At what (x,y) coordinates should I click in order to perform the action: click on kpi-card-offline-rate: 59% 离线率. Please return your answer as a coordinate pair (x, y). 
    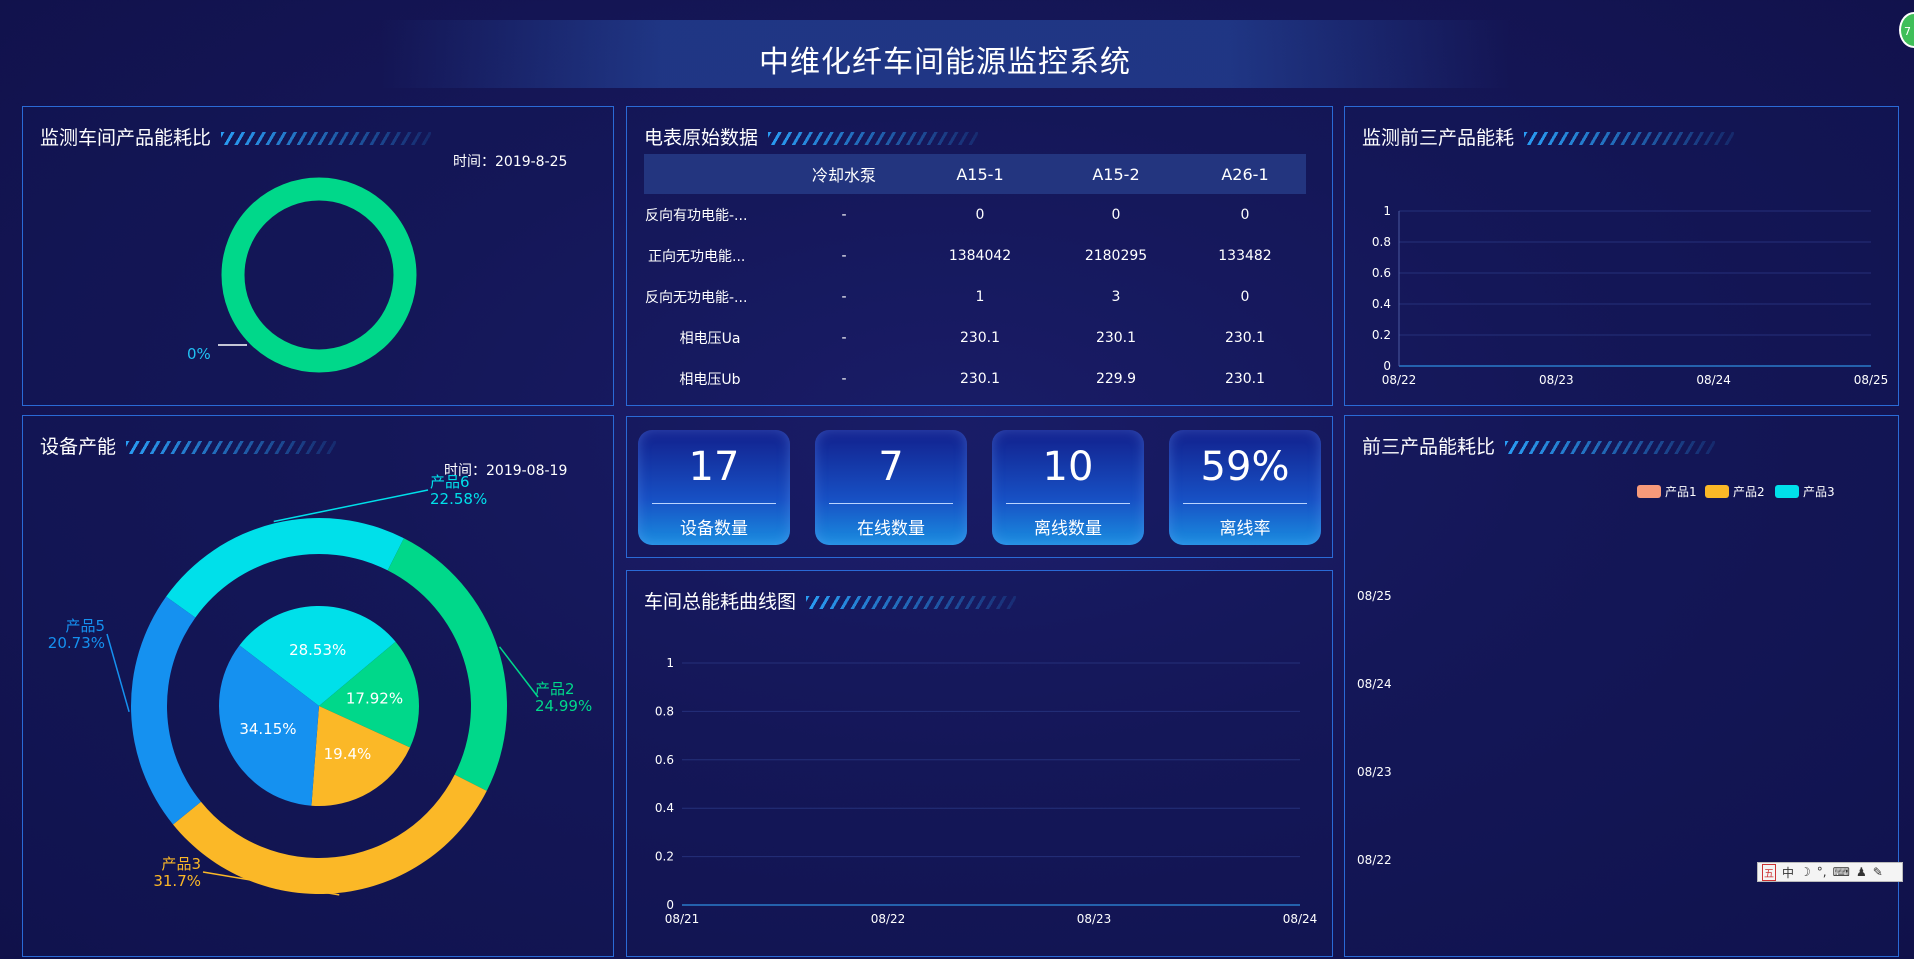
    Looking at the image, I should click on (1245, 487).